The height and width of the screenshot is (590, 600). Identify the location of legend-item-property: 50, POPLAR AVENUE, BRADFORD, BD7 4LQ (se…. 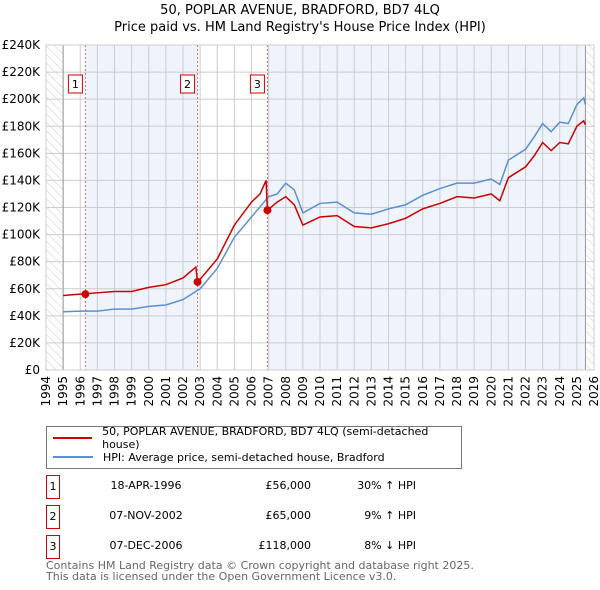
(257, 438).